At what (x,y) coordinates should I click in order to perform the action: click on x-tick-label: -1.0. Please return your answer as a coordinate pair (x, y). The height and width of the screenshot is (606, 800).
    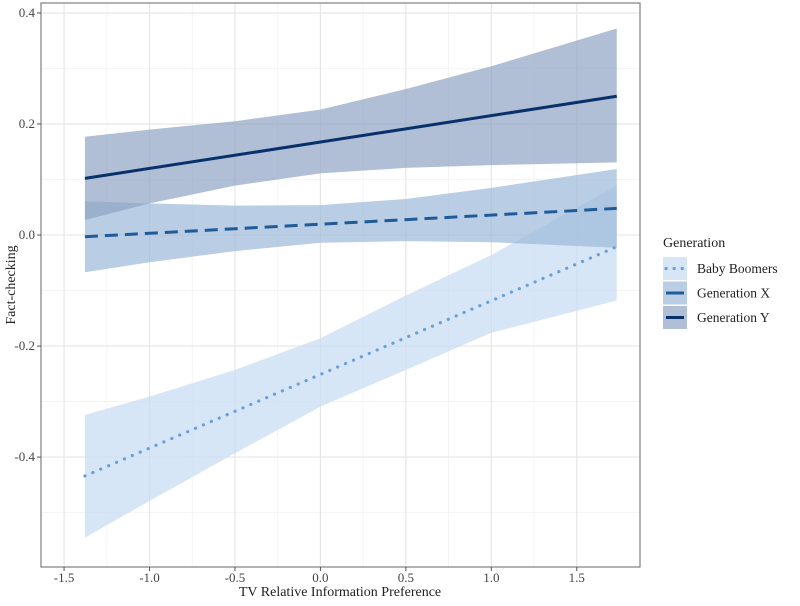
    Looking at the image, I should click on (149, 577).